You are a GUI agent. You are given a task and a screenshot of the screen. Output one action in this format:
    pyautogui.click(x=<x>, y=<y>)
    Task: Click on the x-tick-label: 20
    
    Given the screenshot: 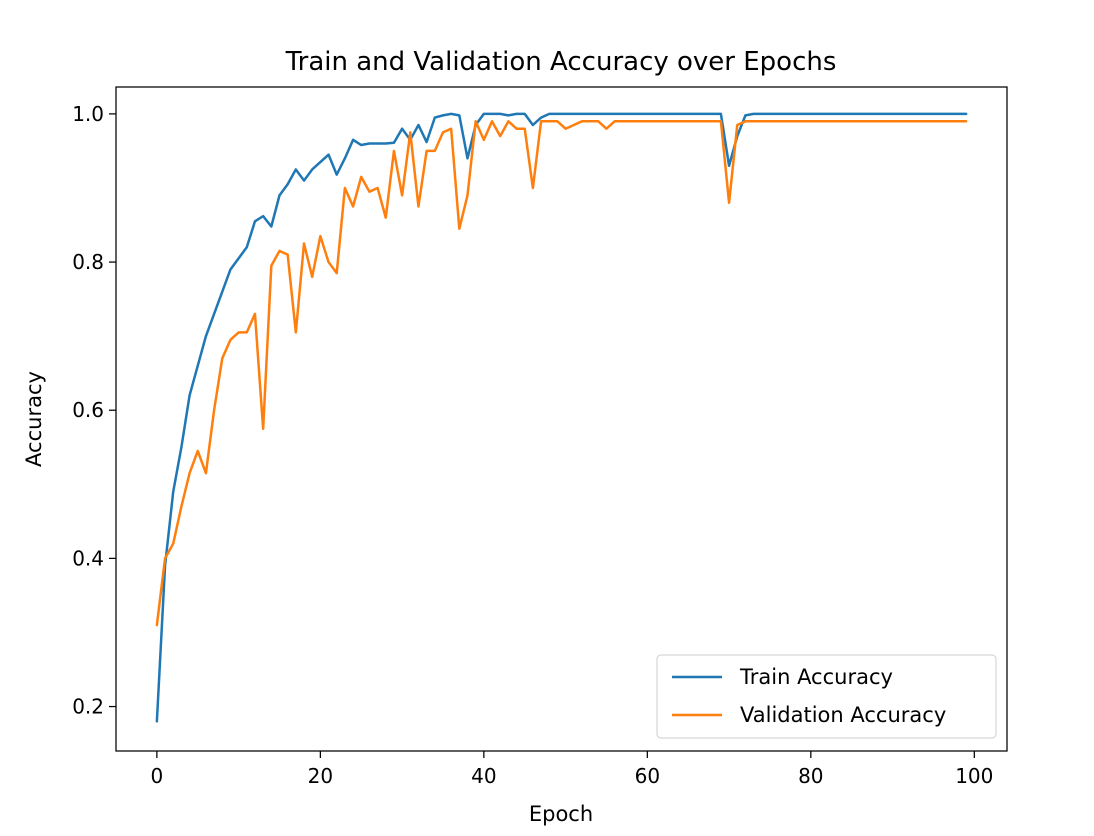 What is the action you would take?
    pyautogui.click(x=320, y=776)
    